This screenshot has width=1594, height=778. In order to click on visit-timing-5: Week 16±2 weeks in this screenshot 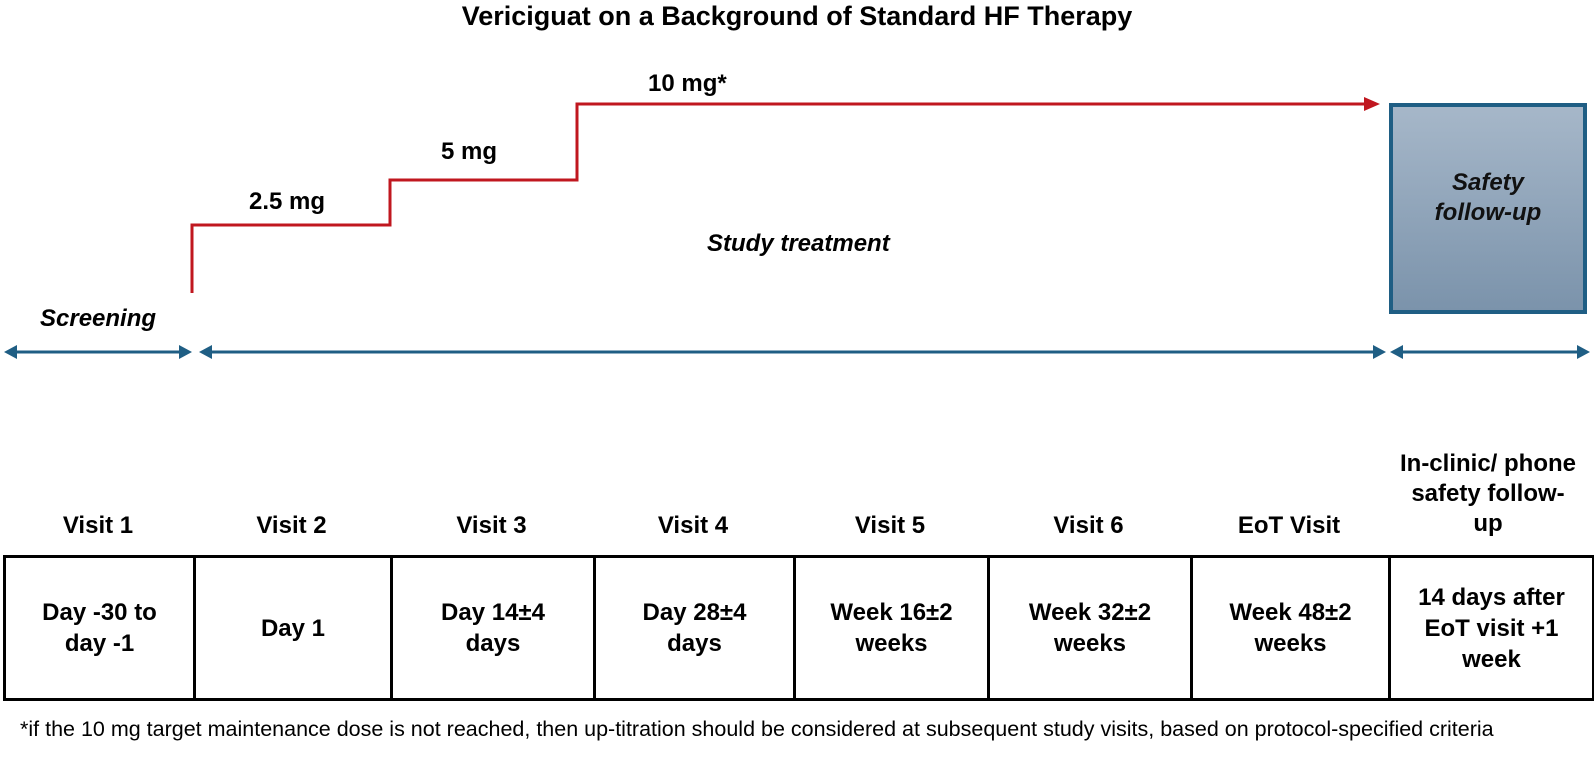, I will do `click(891, 628)`.